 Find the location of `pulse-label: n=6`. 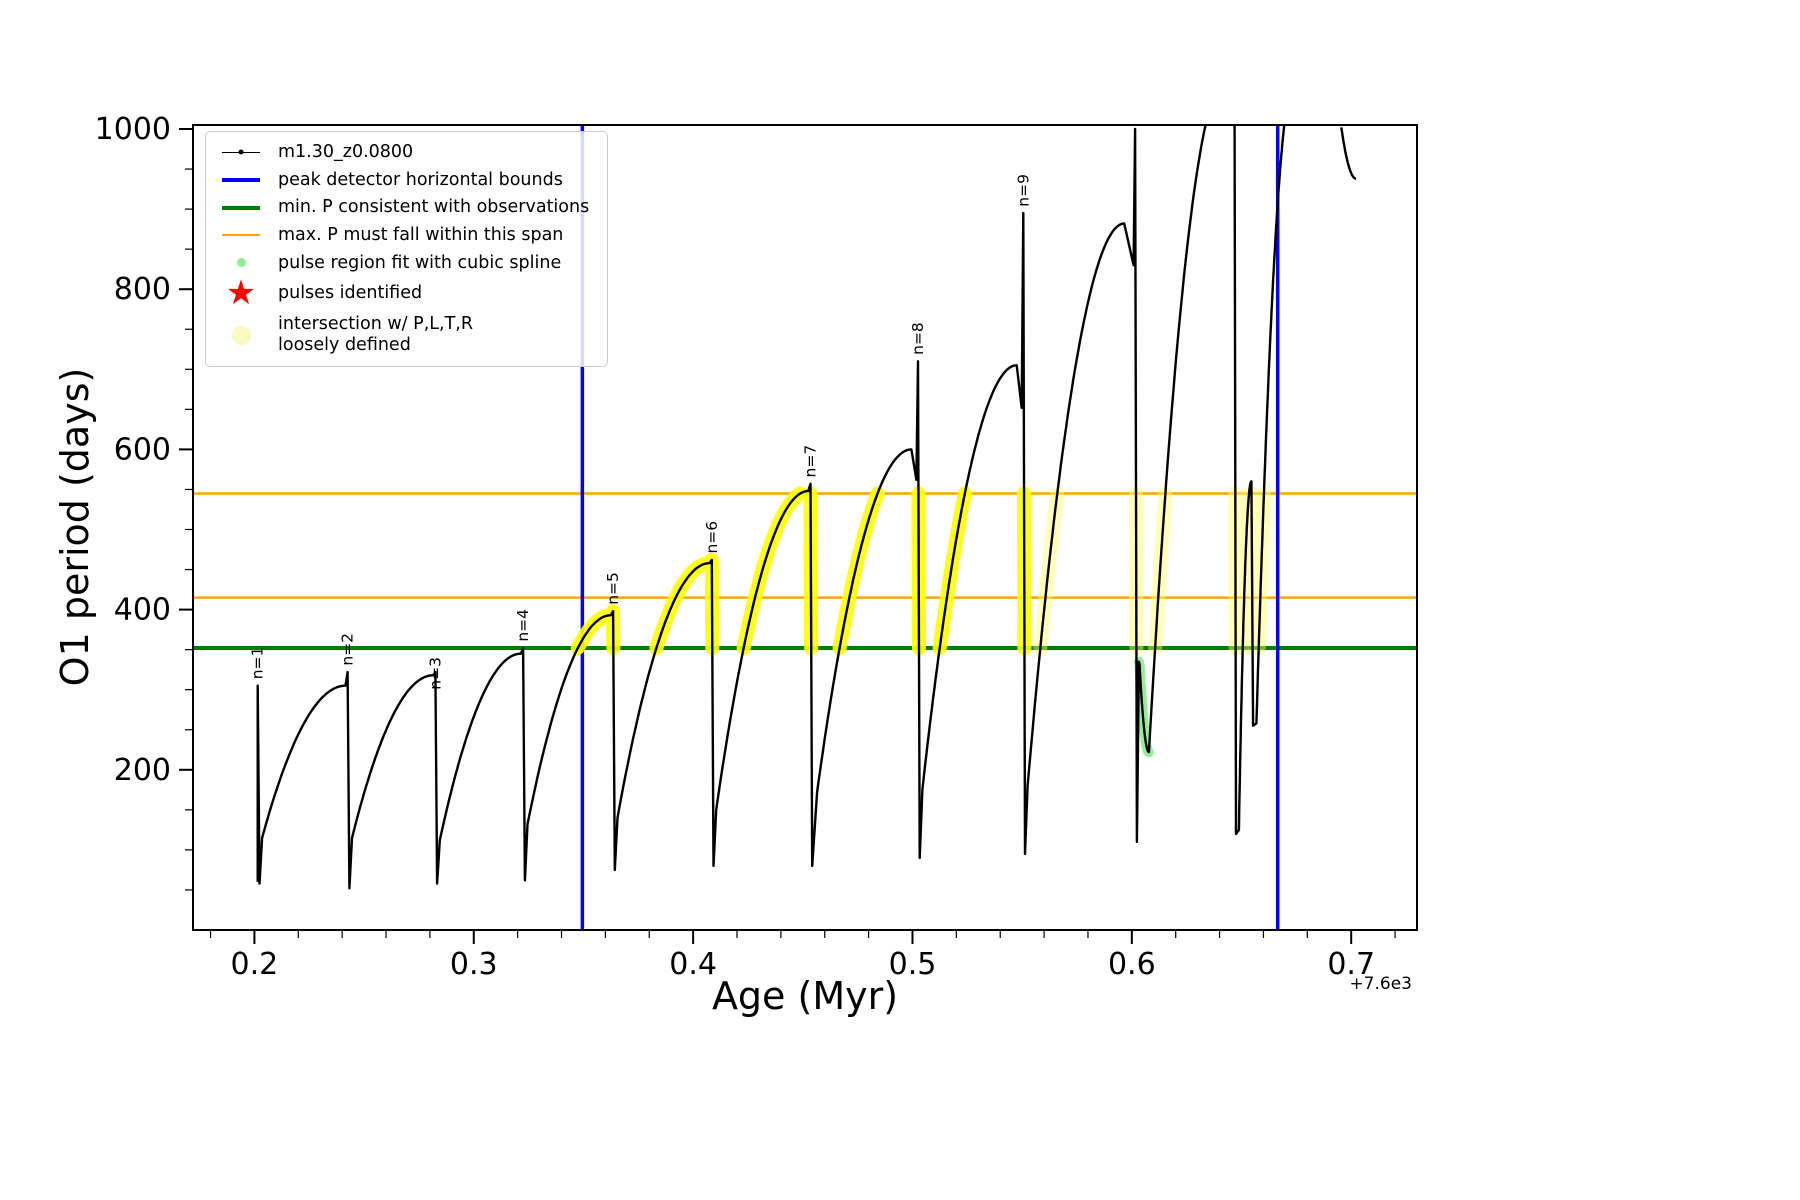

pulse-label: n=6 is located at coordinates (712, 537).